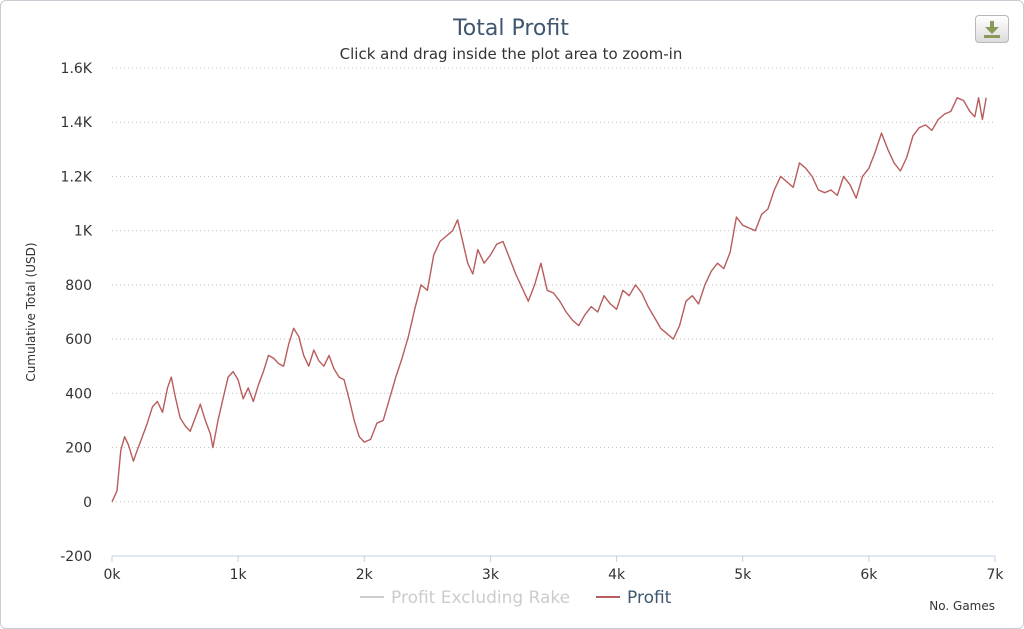 The height and width of the screenshot is (629, 1024). Describe the element at coordinates (87, 503) in the screenshot. I see `y-tick-label: 0` at that location.